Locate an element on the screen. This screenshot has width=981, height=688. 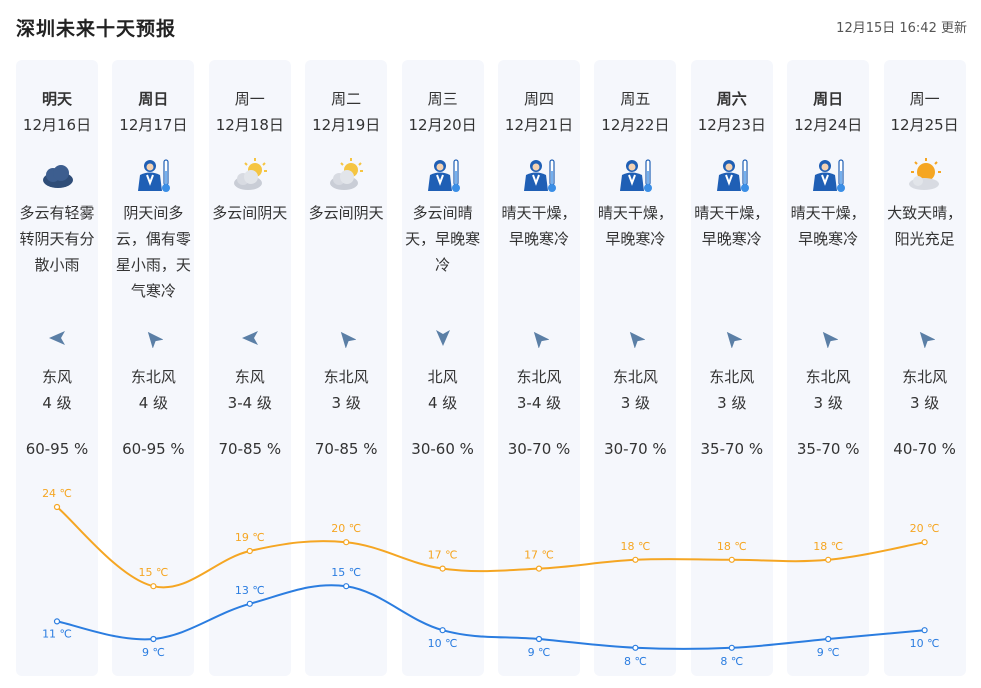
high-temp-label: 19 ℃ is located at coordinates (250, 537).